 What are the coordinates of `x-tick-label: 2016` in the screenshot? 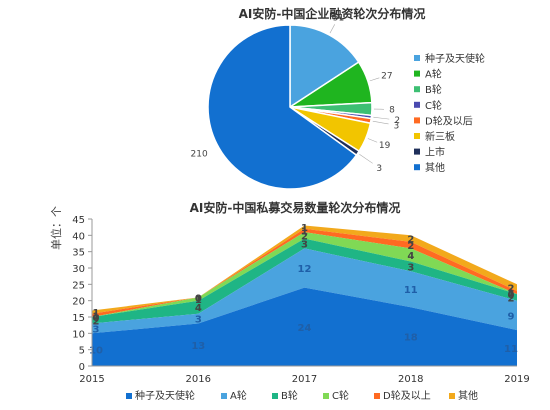 It's located at (198, 379).